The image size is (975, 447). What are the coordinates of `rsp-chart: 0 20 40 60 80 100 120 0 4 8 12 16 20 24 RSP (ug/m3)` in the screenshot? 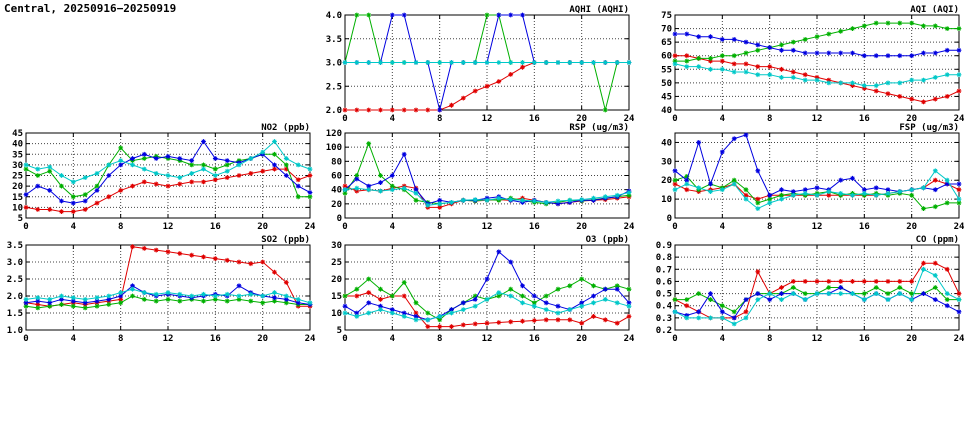 It's located at (477, 179).